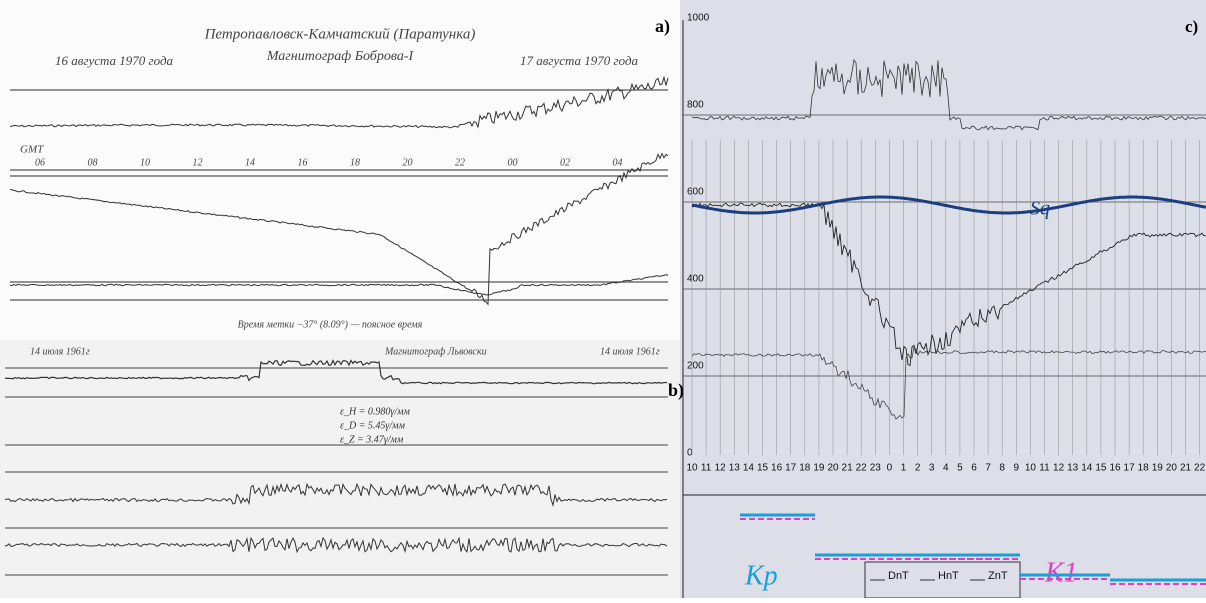  I want to click on c-upper-trace, so click(948, 94).